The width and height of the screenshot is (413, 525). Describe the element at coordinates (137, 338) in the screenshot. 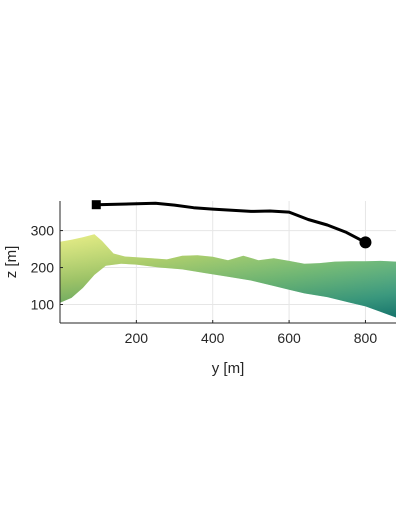

I see `x-tick-label: 200` at that location.